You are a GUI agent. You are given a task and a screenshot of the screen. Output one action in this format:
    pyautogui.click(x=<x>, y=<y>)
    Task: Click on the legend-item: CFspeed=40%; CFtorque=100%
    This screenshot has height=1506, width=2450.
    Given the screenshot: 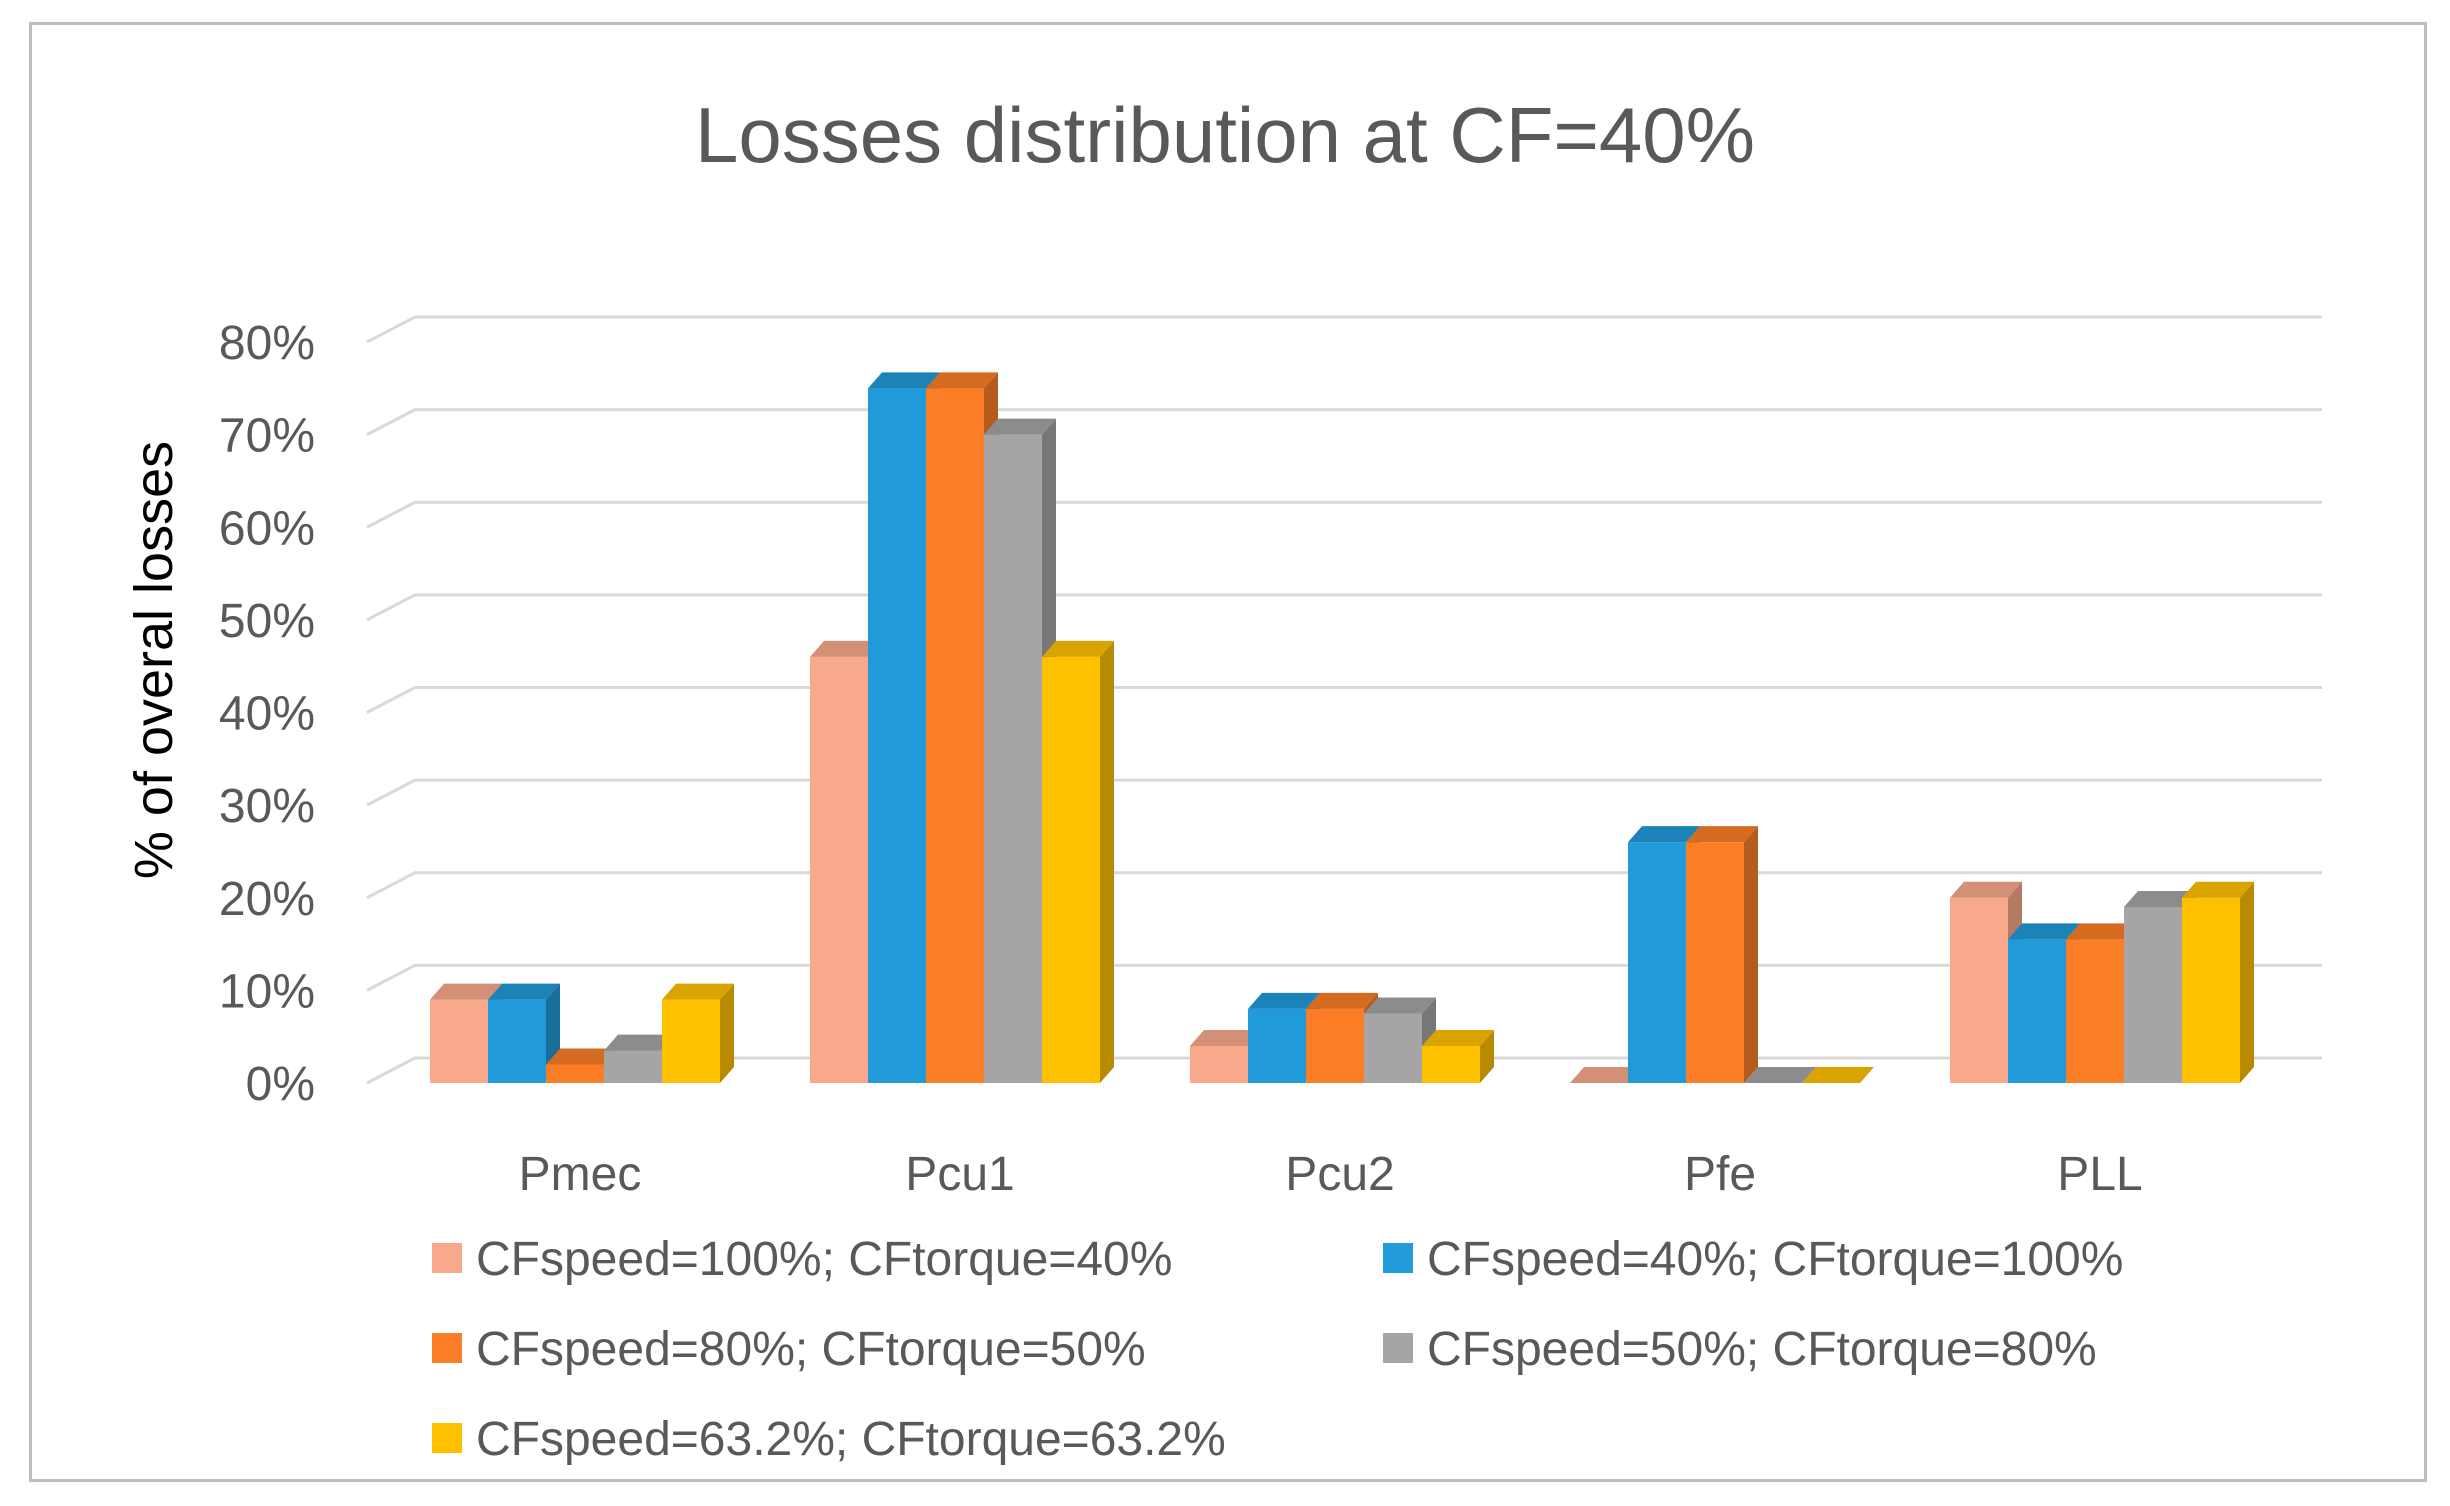 What is the action you would take?
    pyautogui.click(x=1753, y=1259)
    